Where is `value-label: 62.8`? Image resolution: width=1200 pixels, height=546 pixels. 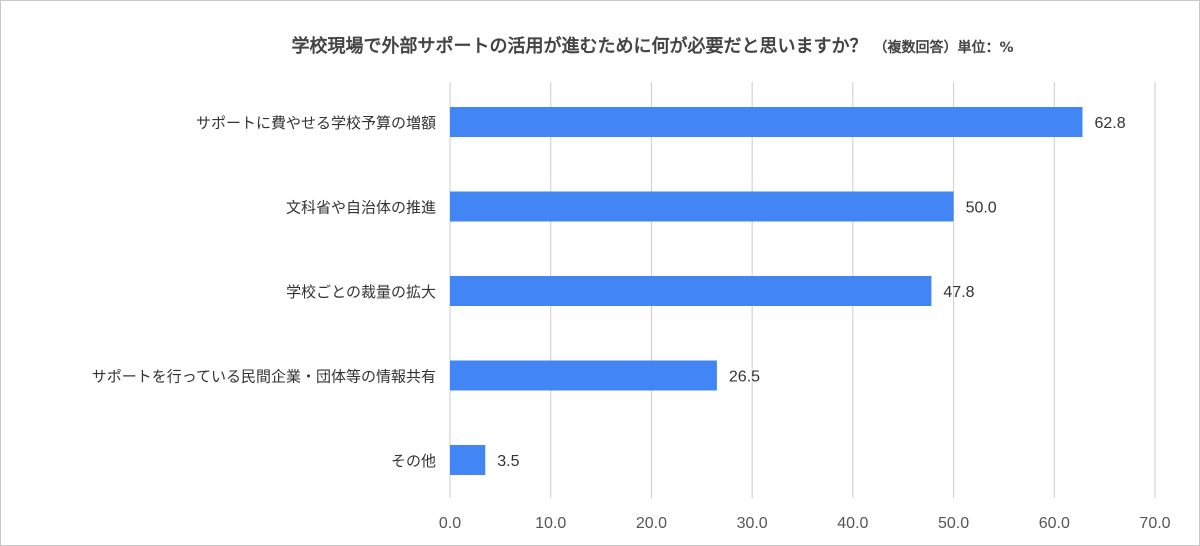
value-label: 62.8 is located at coordinates (1109, 123).